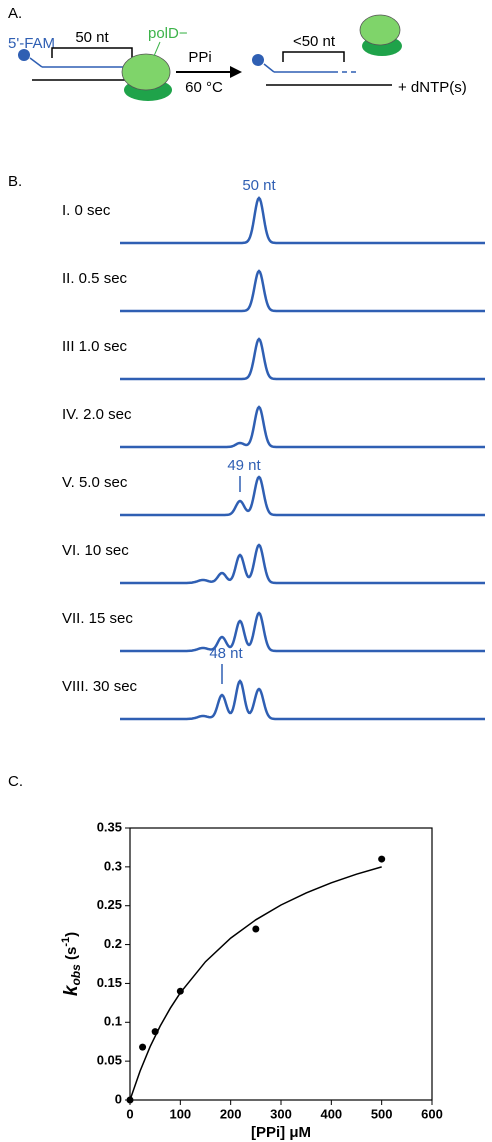  I want to click on enzyme-pointer, so click(157, 49).